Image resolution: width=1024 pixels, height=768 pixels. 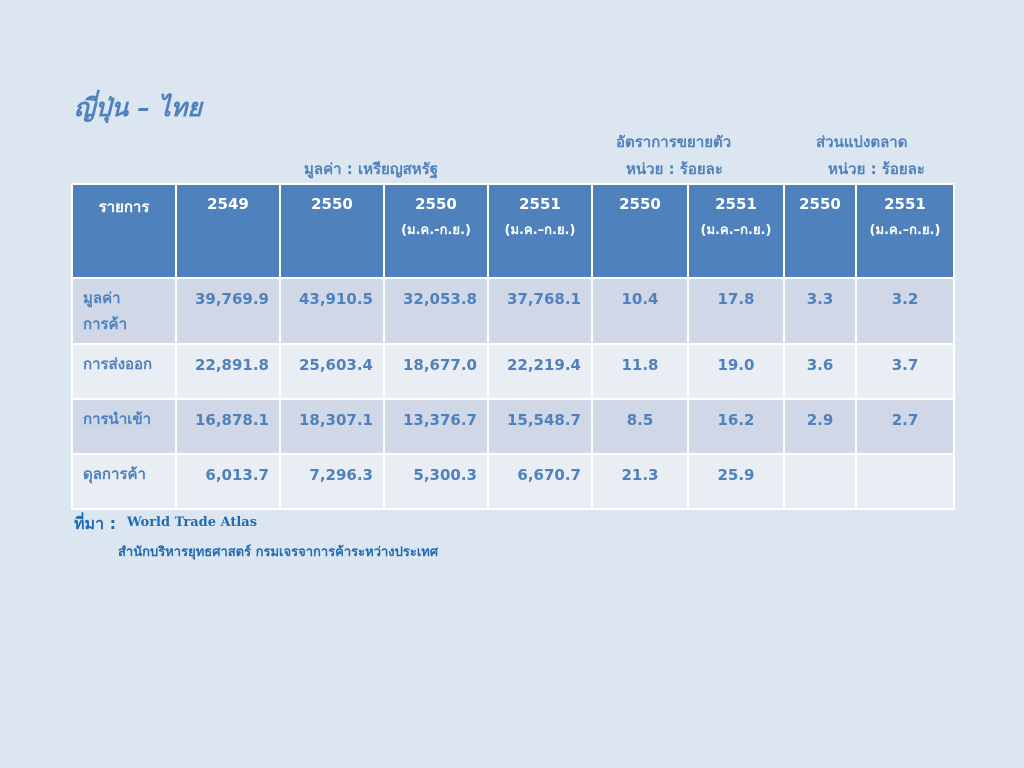 What do you see at coordinates (436, 481) in the screenshot?
I see `table-cell: 5,300.3` at bounding box center [436, 481].